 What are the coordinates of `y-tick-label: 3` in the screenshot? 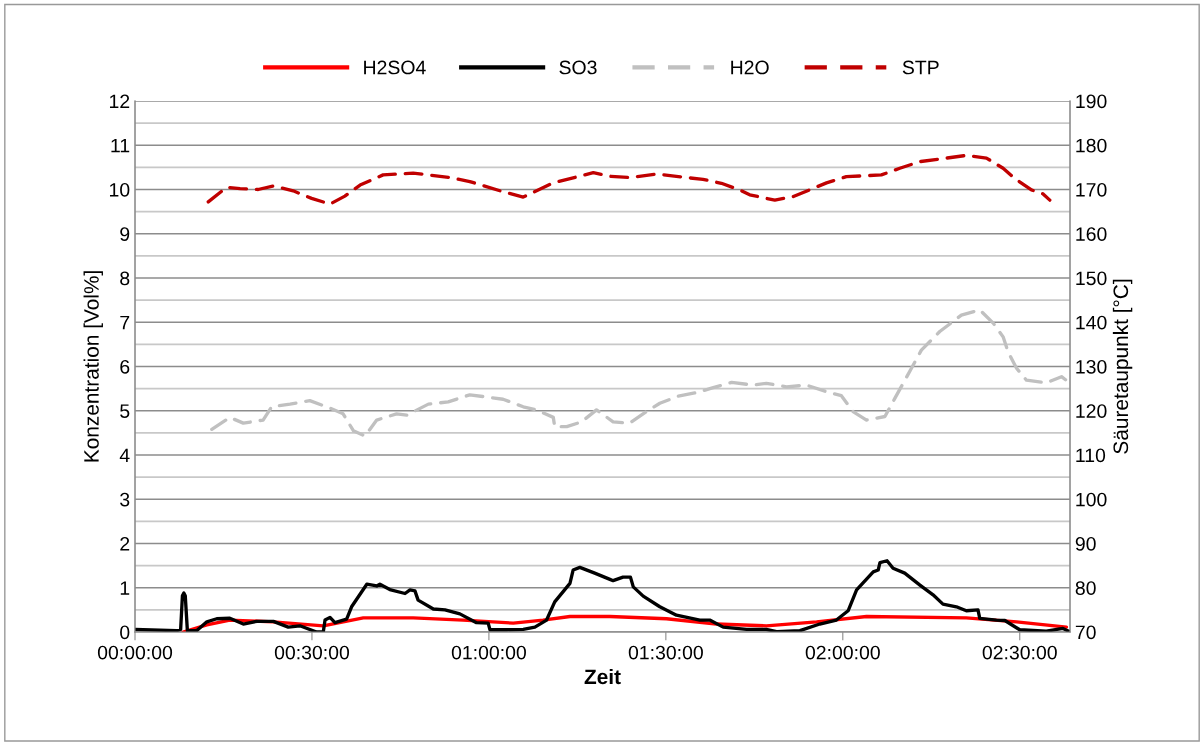 It's located at (125, 499).